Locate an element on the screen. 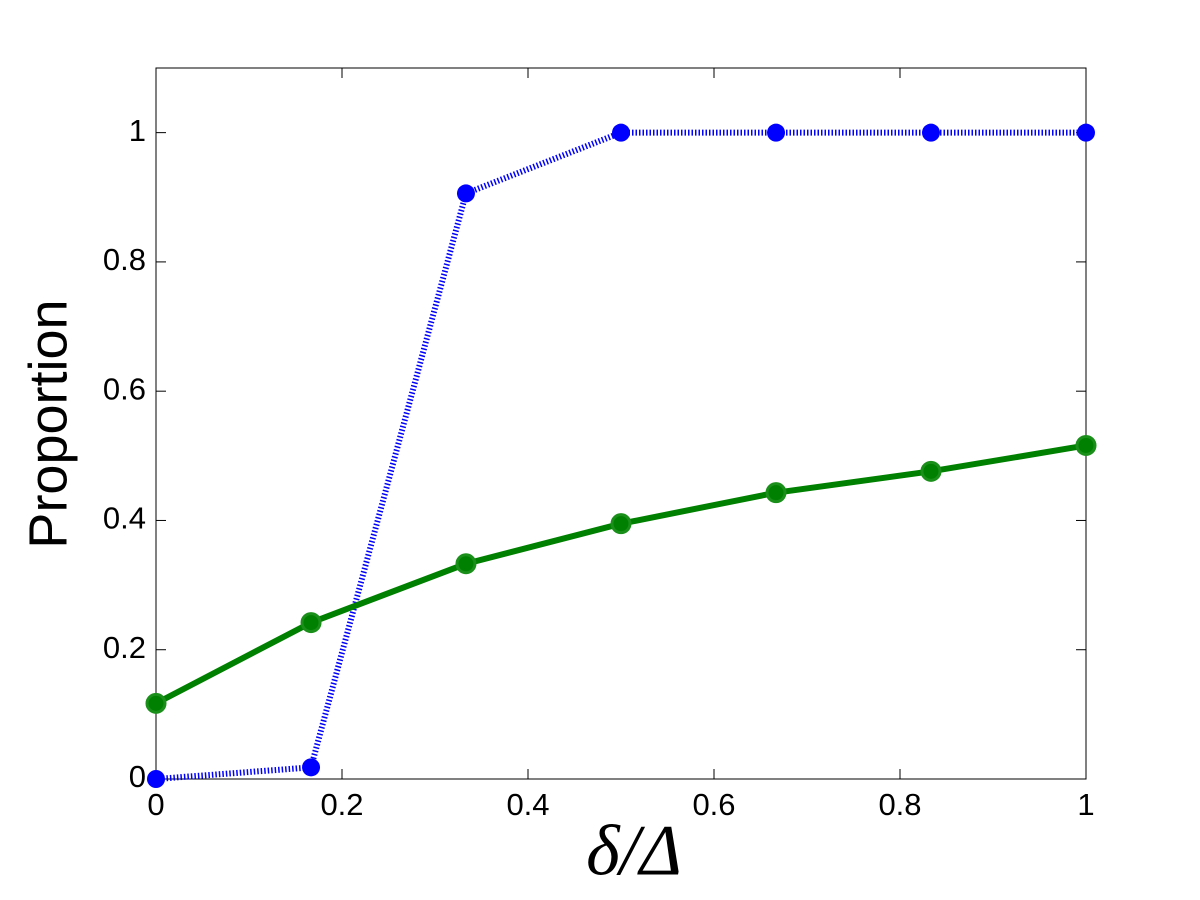 The image size is (1200, 900). y-tick-label: 0.8 is located at coordinates (124, 259).